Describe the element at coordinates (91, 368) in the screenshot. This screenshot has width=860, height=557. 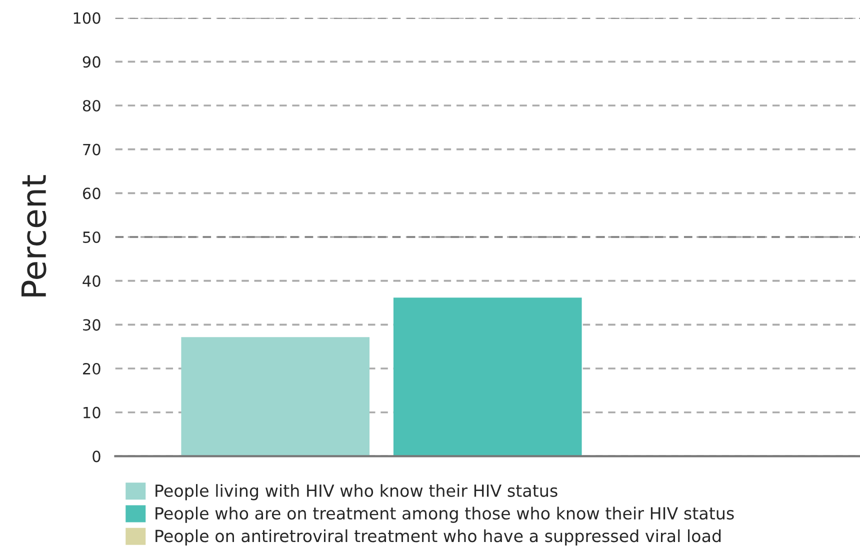
I see `y-tick-label: 20` at that location.